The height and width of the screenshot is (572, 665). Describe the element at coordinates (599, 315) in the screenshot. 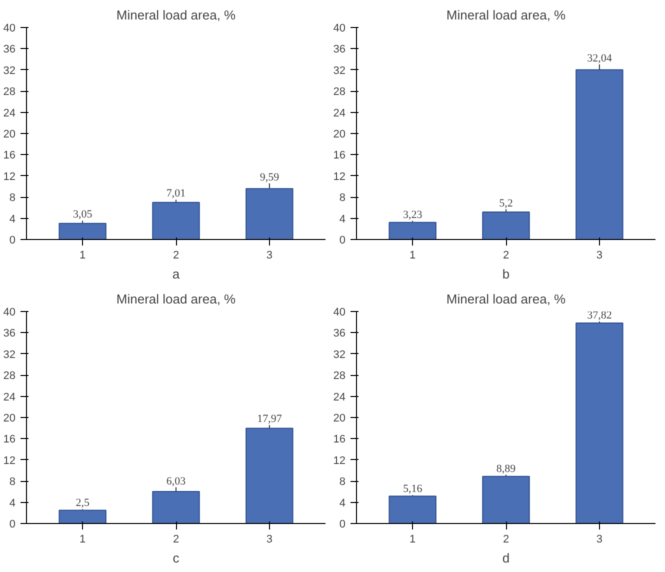

I see `data-label: 37,82` at that location.